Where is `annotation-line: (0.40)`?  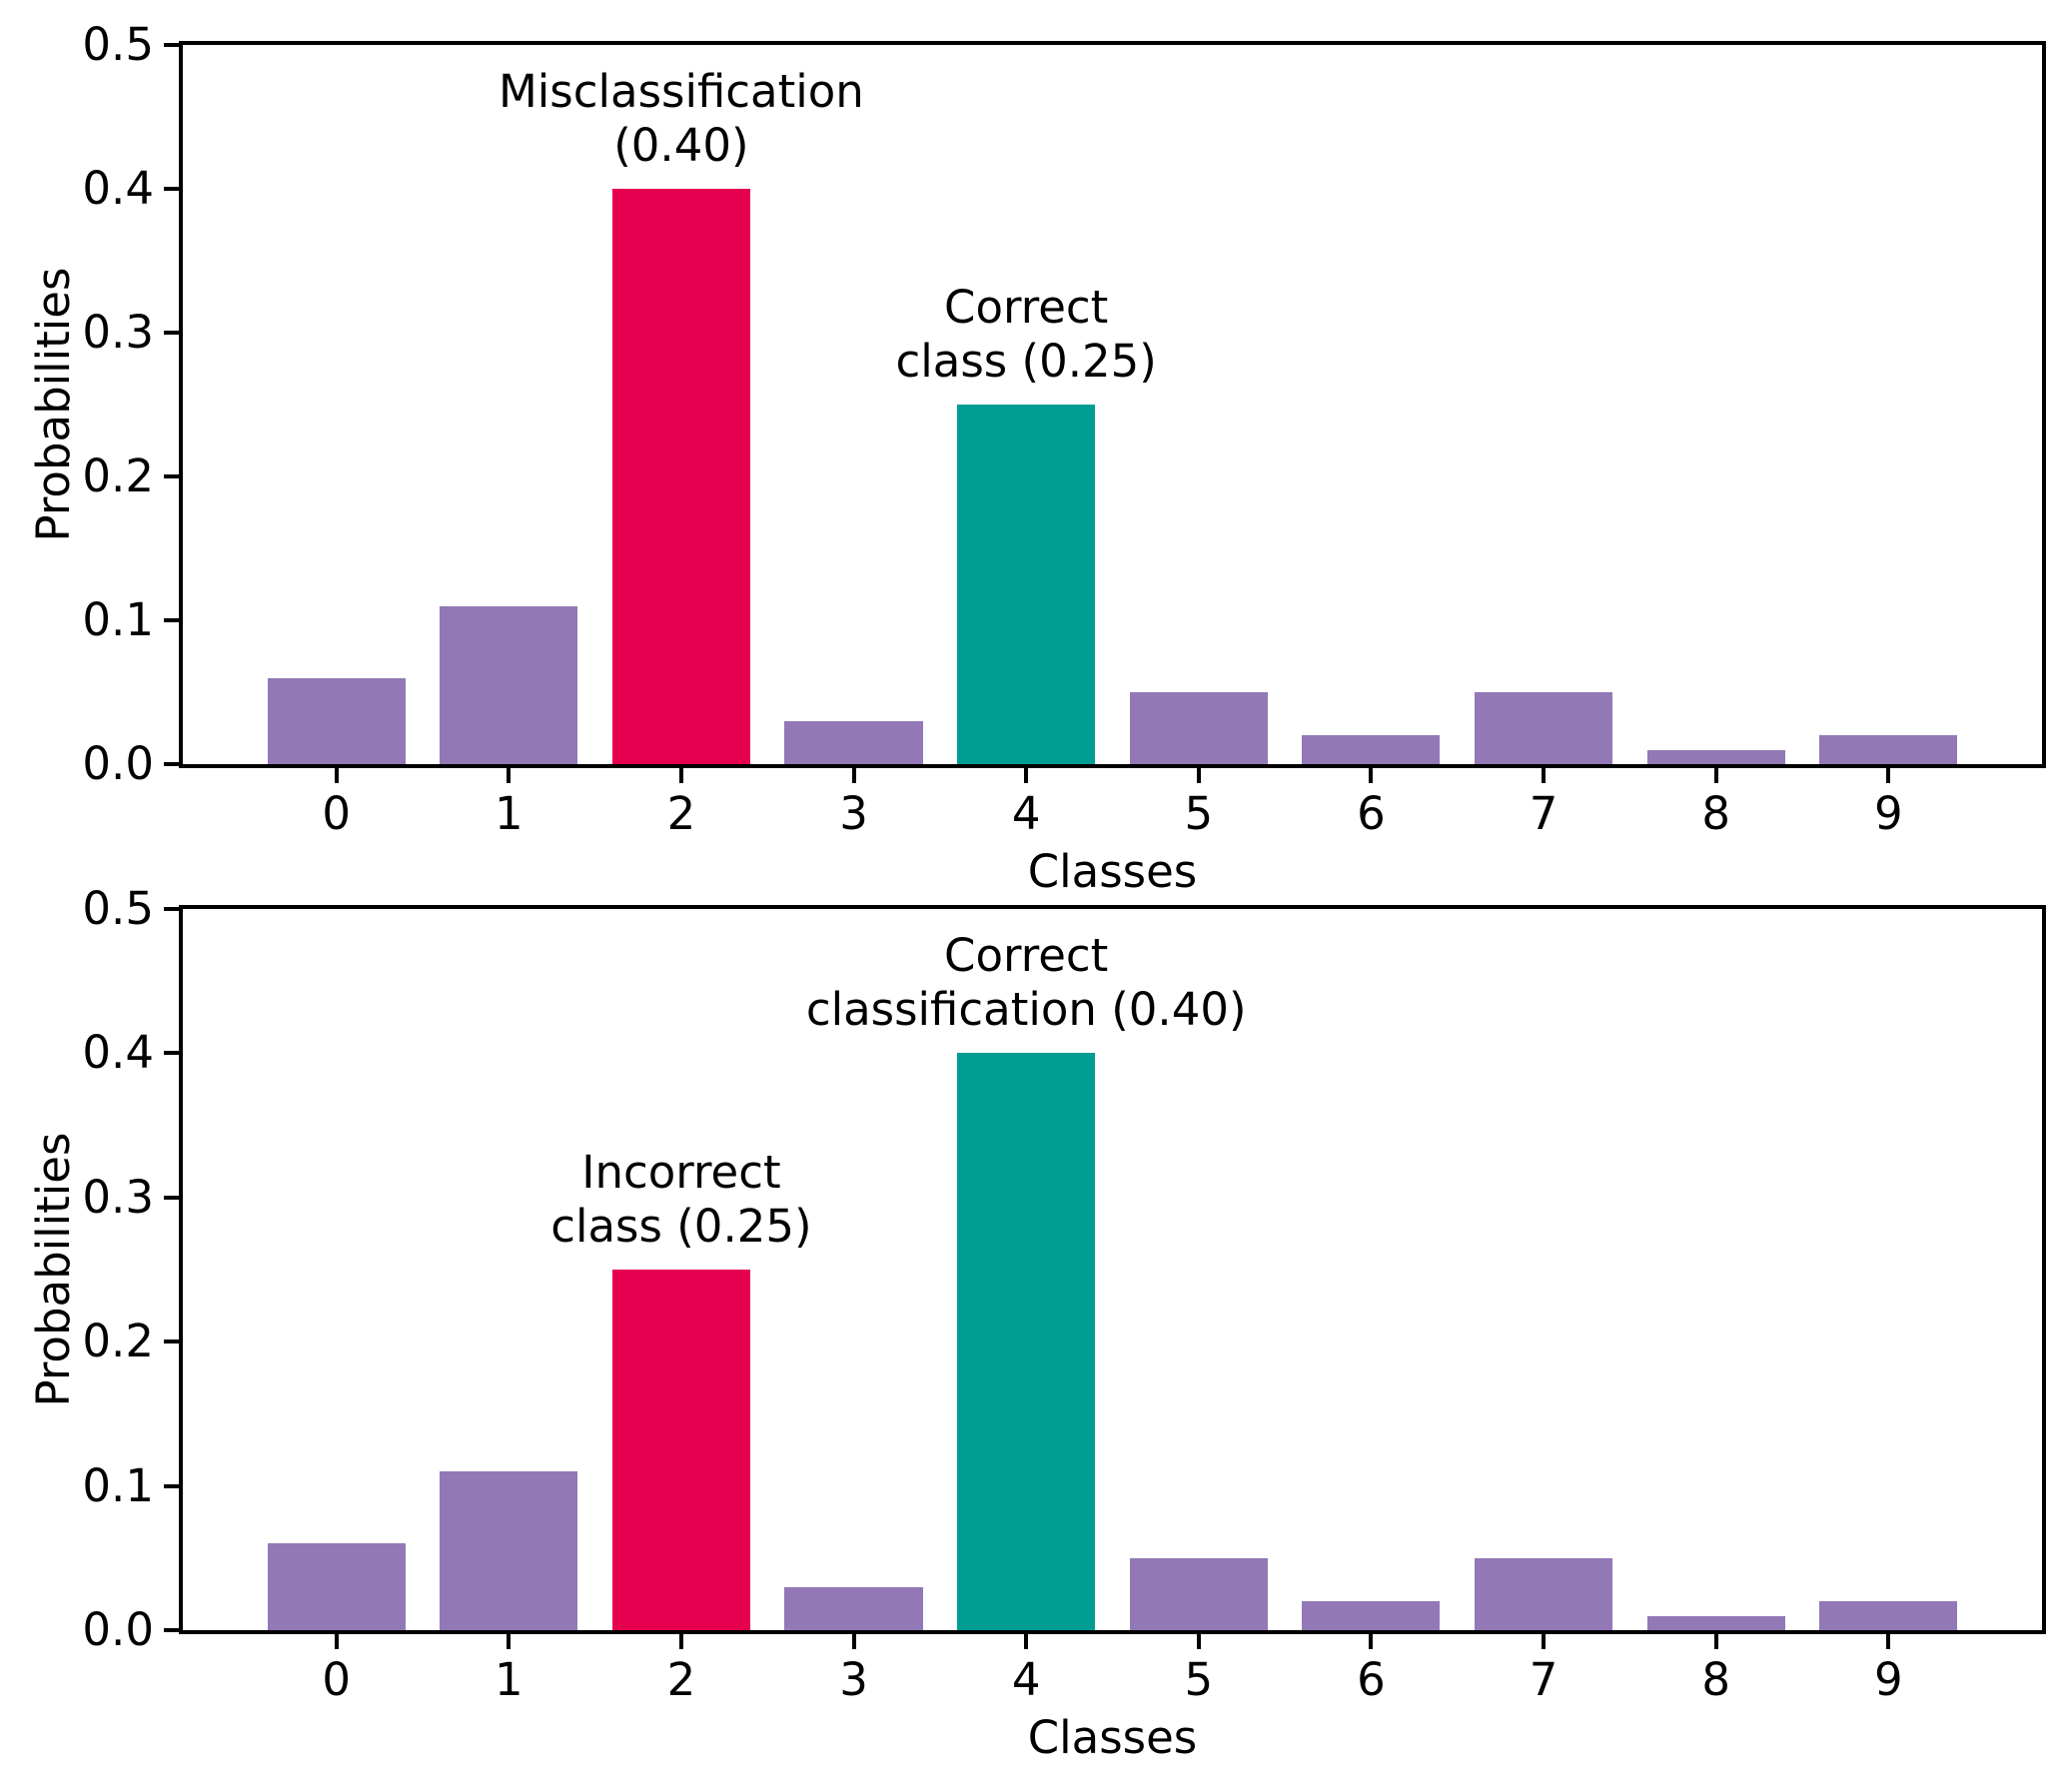
annotation-line: (0.40) is located at coordinates (681, 145).